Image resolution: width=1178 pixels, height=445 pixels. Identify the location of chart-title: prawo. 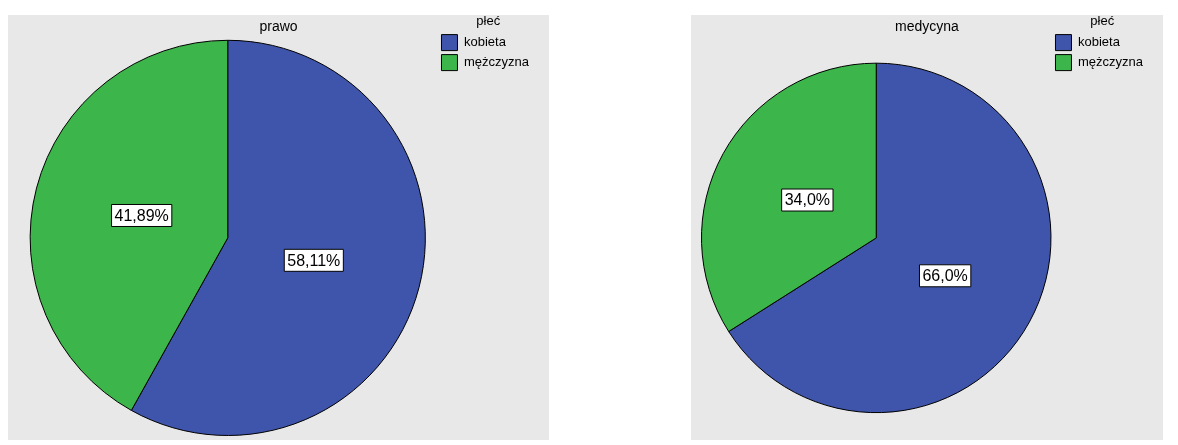
(278, 26).